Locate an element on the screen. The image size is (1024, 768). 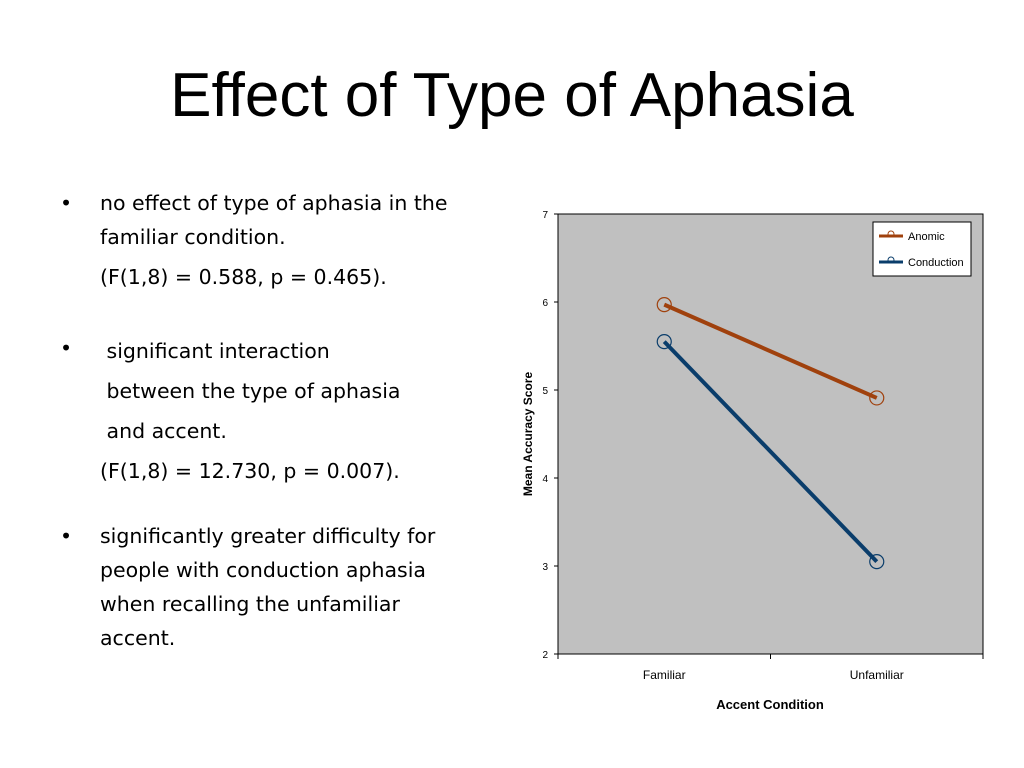
x-tick-label: Familiar is located at coordinates (664, 675).